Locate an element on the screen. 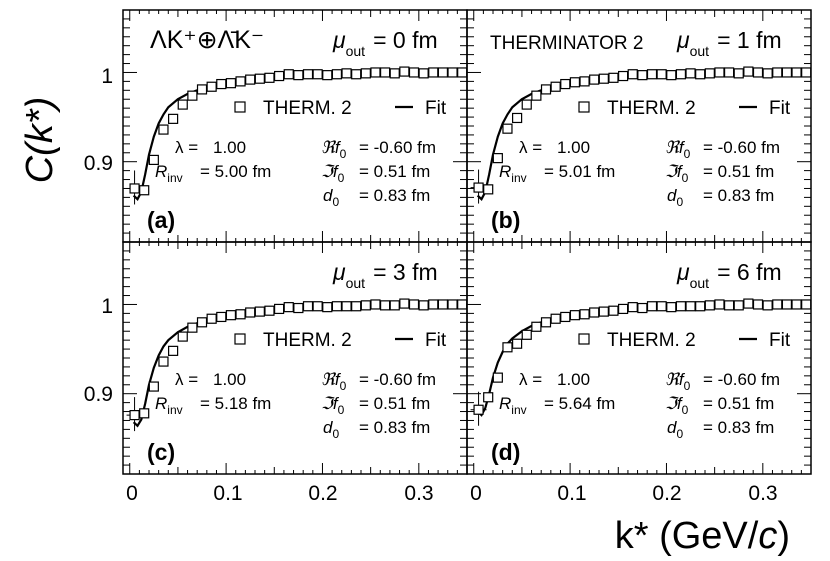 This screenshot has width=830, height=561. param-im-f0-value: = 0.51 fm is located at coordinates (738, 403).